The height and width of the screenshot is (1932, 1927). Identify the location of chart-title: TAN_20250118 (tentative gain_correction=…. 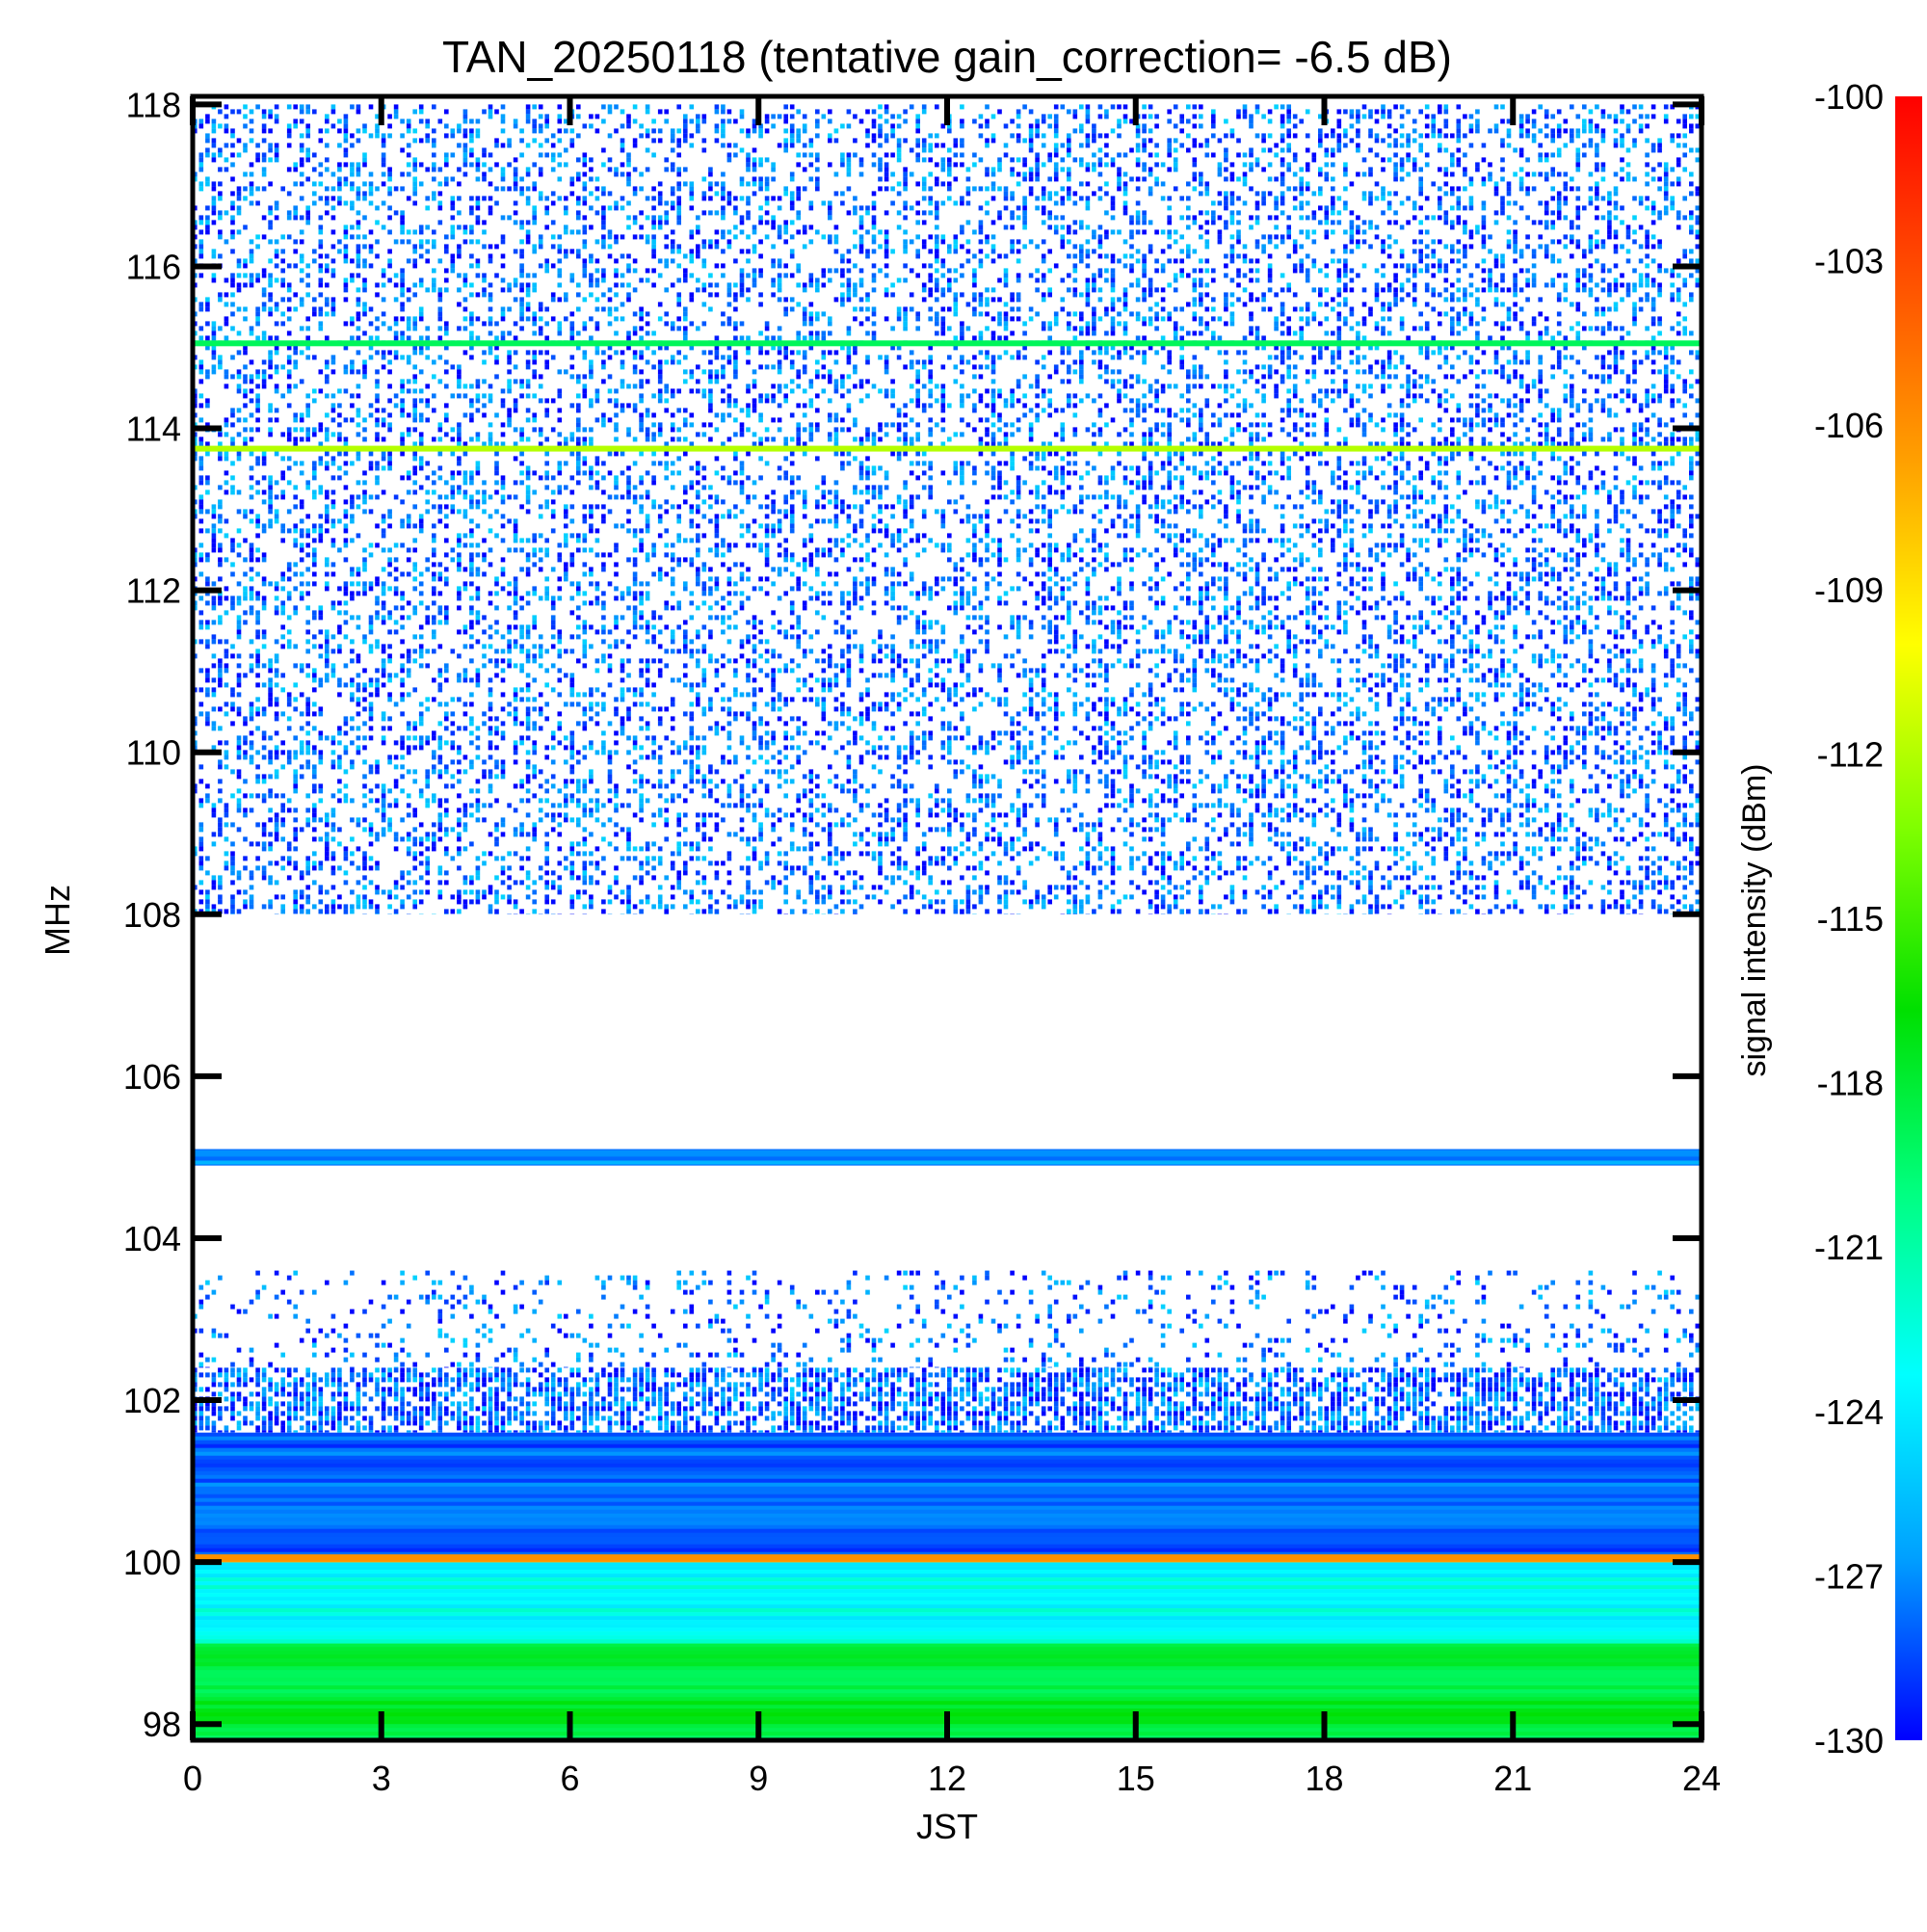
(947, 57).